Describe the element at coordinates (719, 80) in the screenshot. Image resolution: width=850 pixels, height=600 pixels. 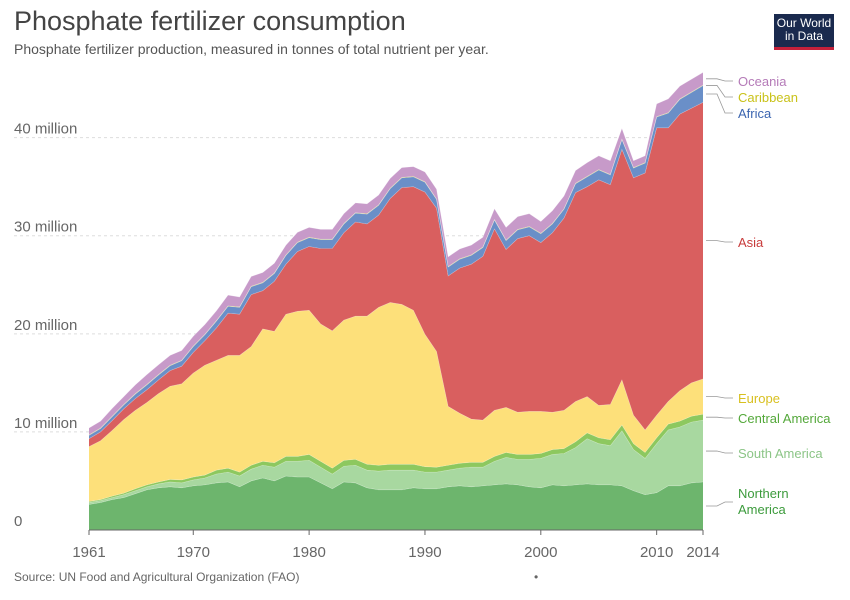
I see `legend-connector-oceania` at that location.